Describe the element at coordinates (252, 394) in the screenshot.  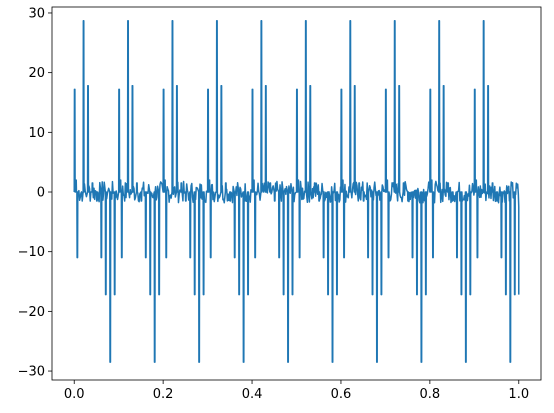
I see `x-tick-label: 0.4` at that location.